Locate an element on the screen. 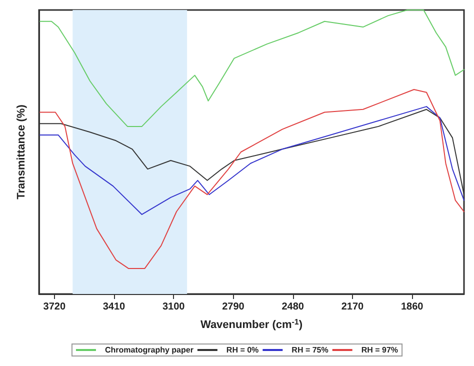 The width and height of the screenshot is (474, 366). x-tick-label: 3720 is located at coordinates (54, 307).